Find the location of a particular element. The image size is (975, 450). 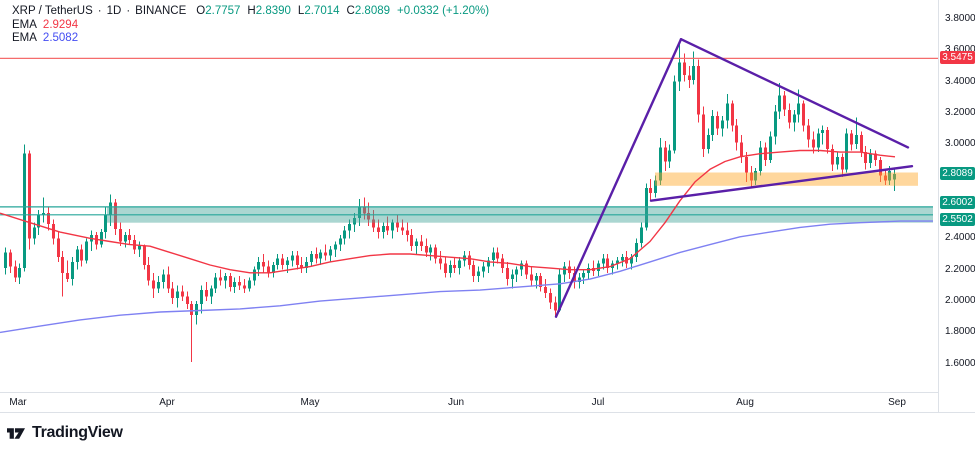

price-badge-2.6002: 2.6002 is located at coordinates (957, 202).